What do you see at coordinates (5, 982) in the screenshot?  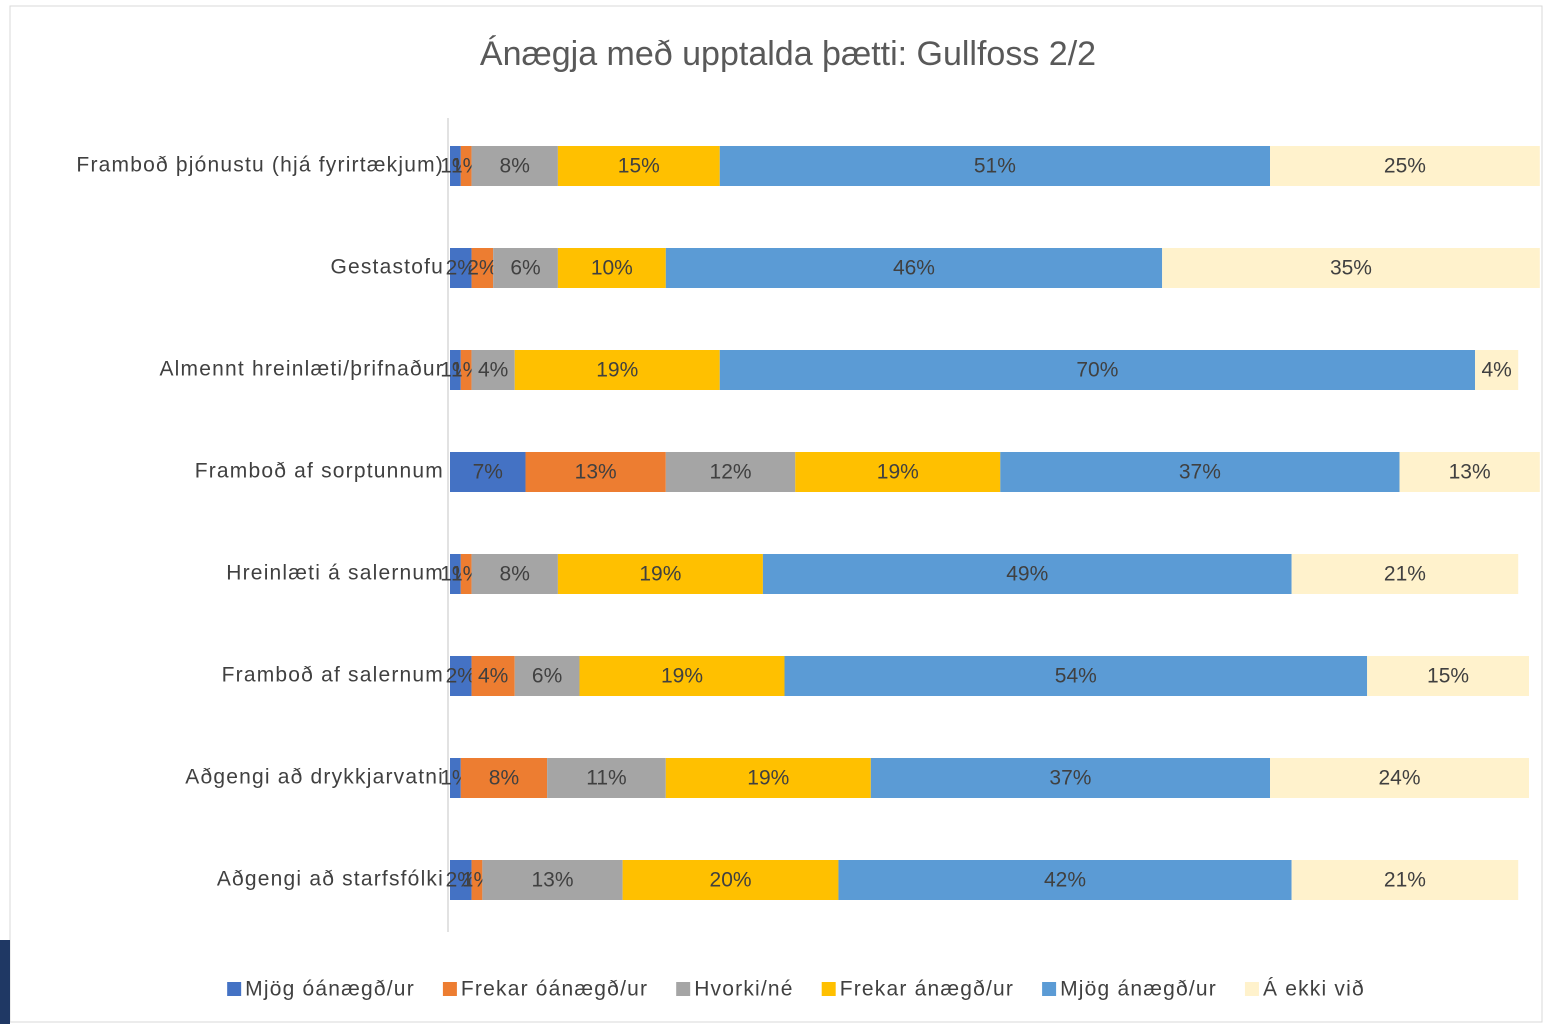 I see `side-decoration` at bounding box center [5, 982].